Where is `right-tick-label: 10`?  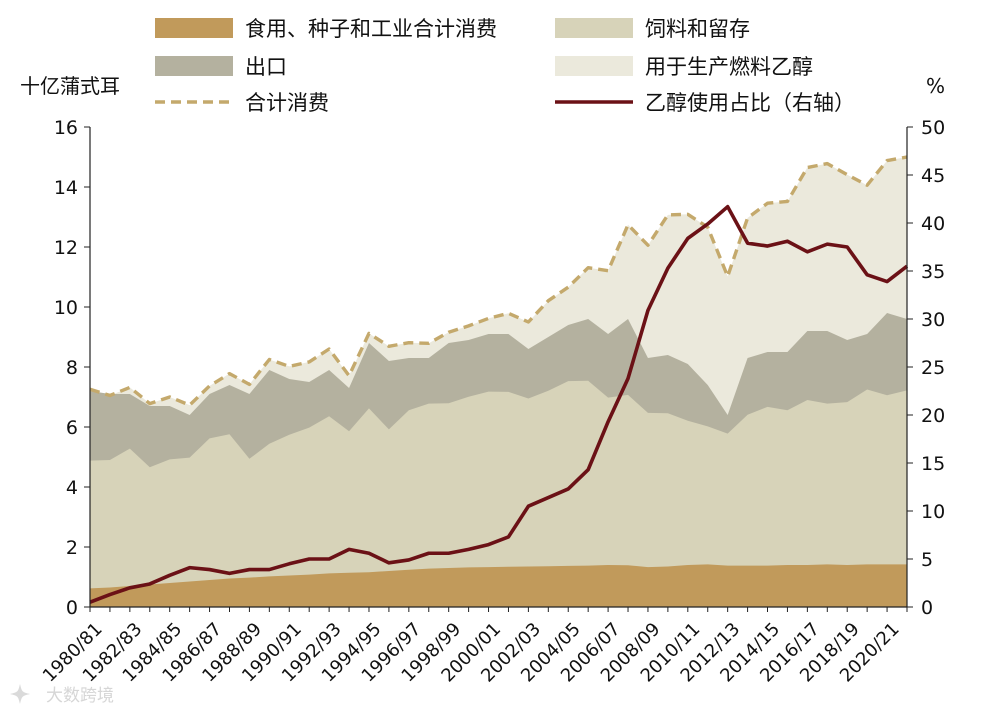 right-tick-label: 10 is located at coordinates (933, 512).